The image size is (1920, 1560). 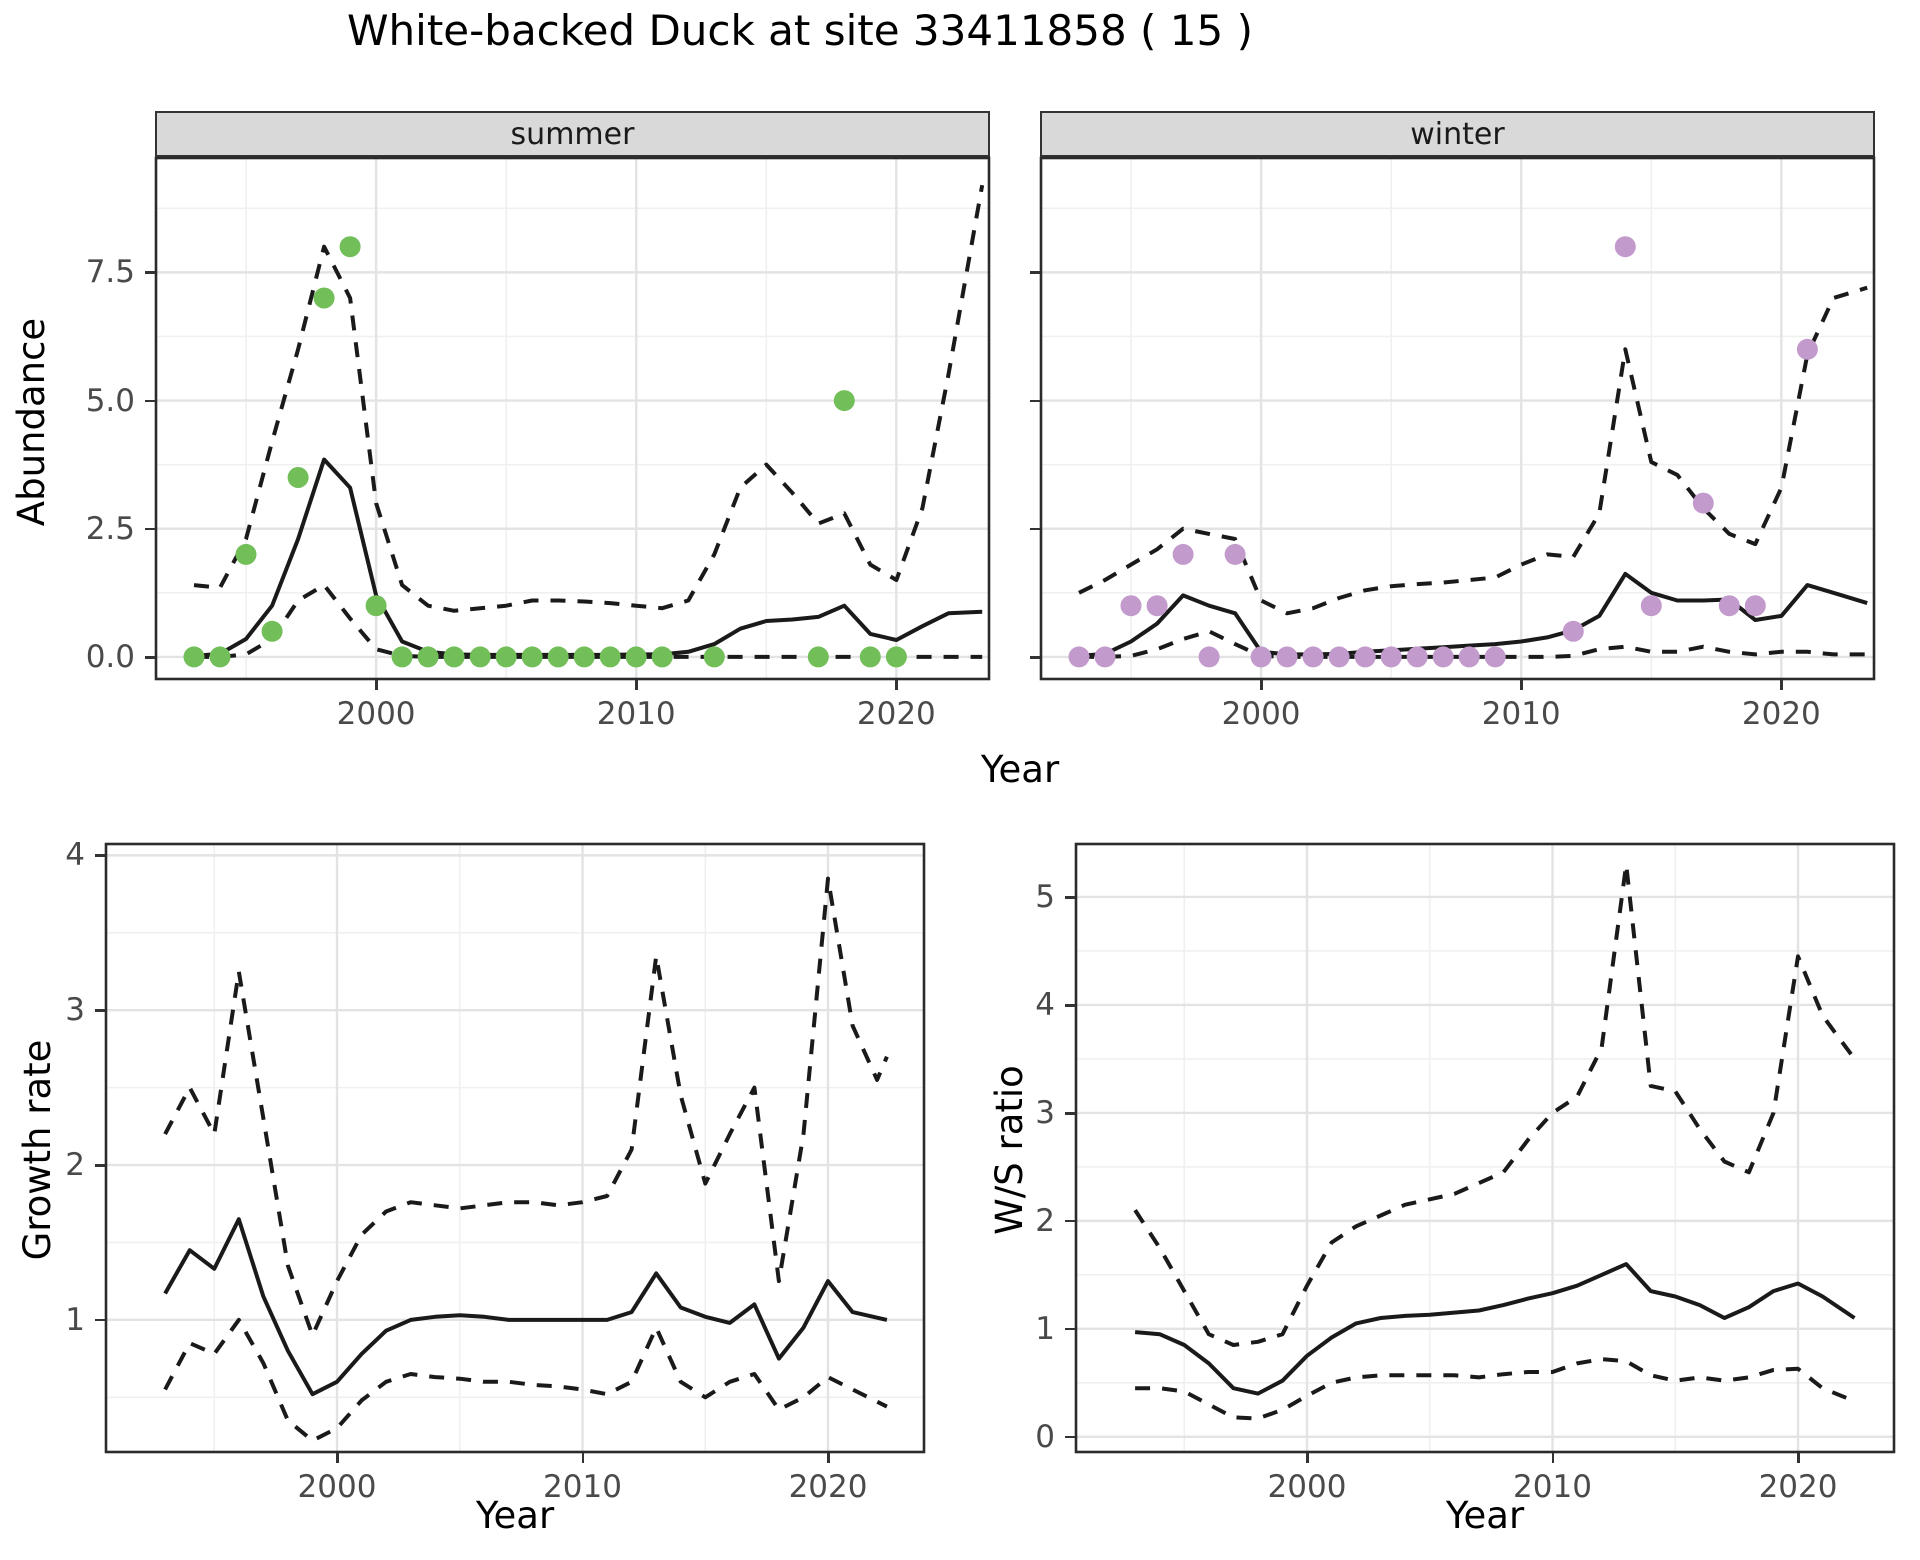 I want to click on abundance-summer-upper-ci-line, so click(x=589, y=398).